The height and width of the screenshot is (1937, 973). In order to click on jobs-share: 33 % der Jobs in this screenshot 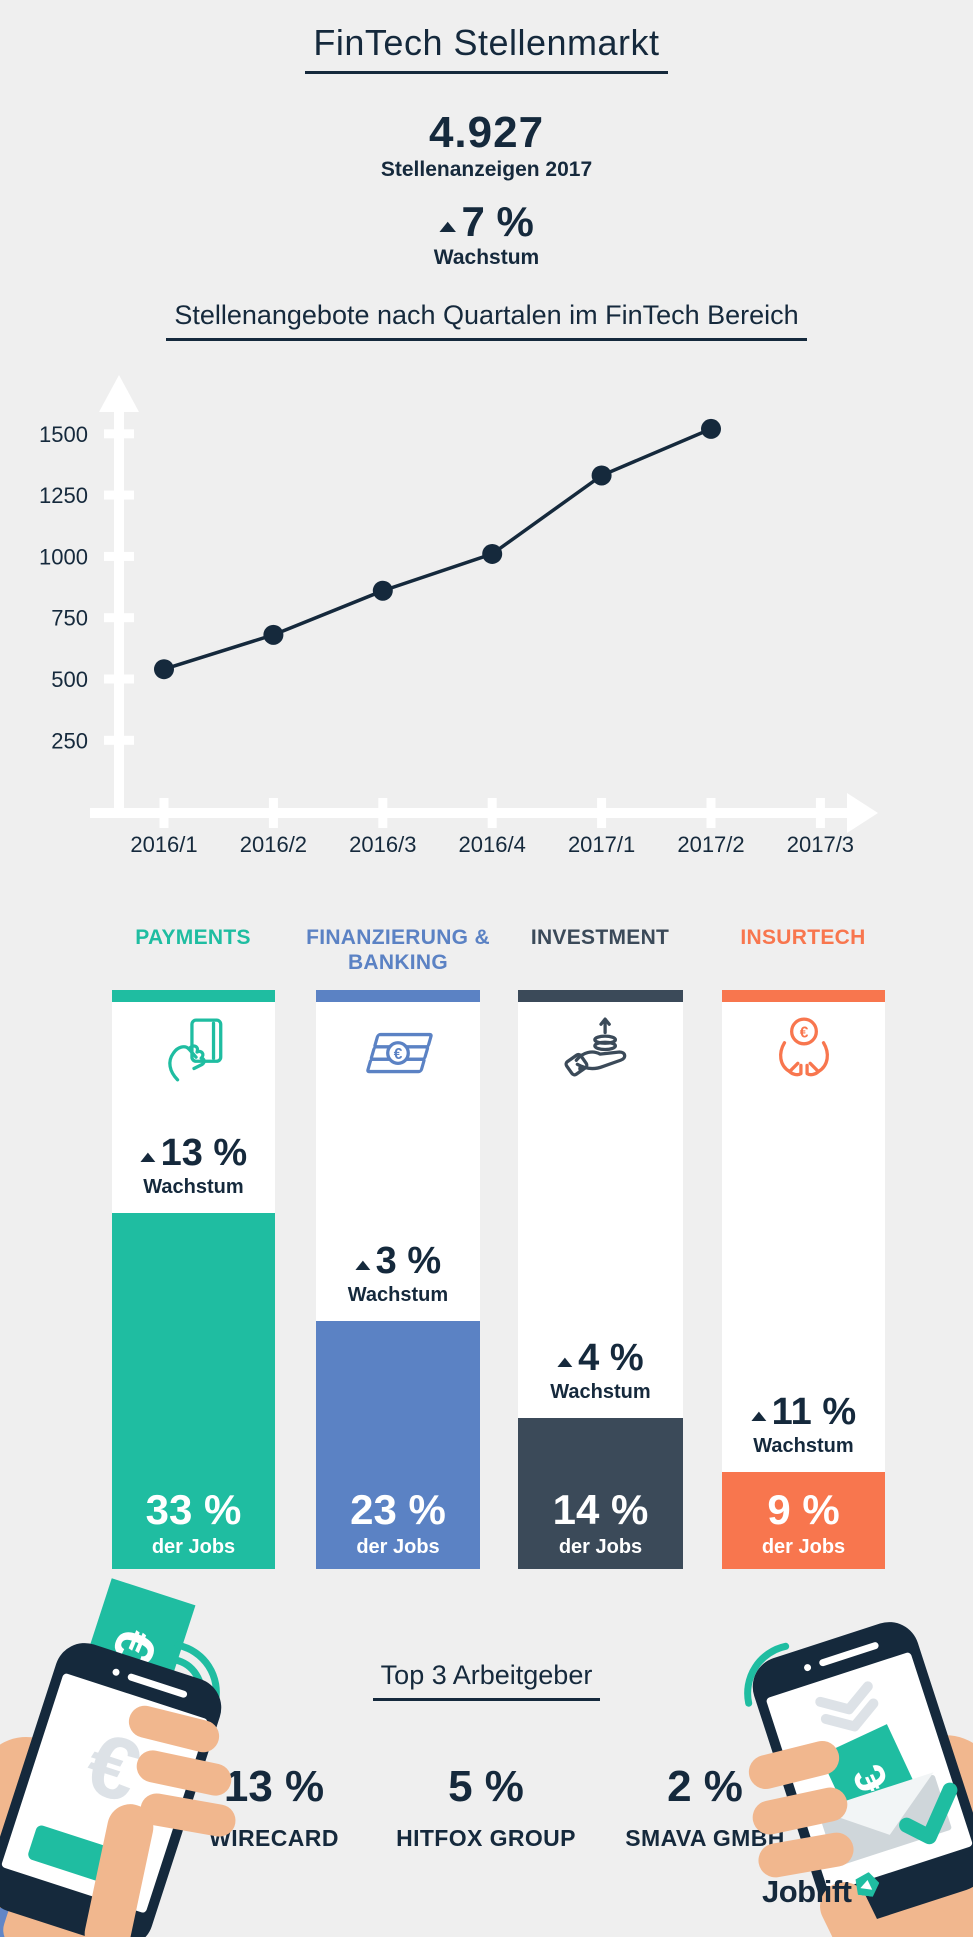, I will do `click(193, 1524)`.